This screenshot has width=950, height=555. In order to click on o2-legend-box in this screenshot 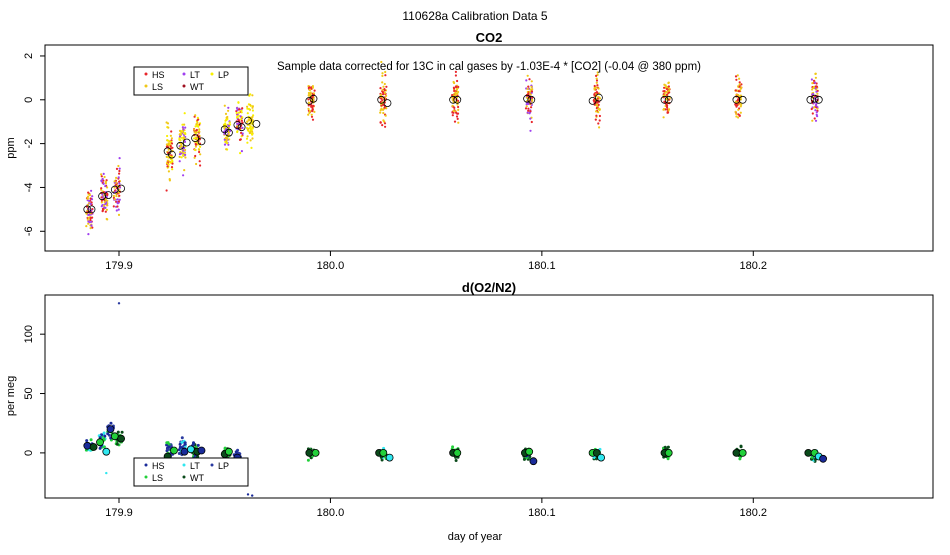, I will do `click(191, 472)`.